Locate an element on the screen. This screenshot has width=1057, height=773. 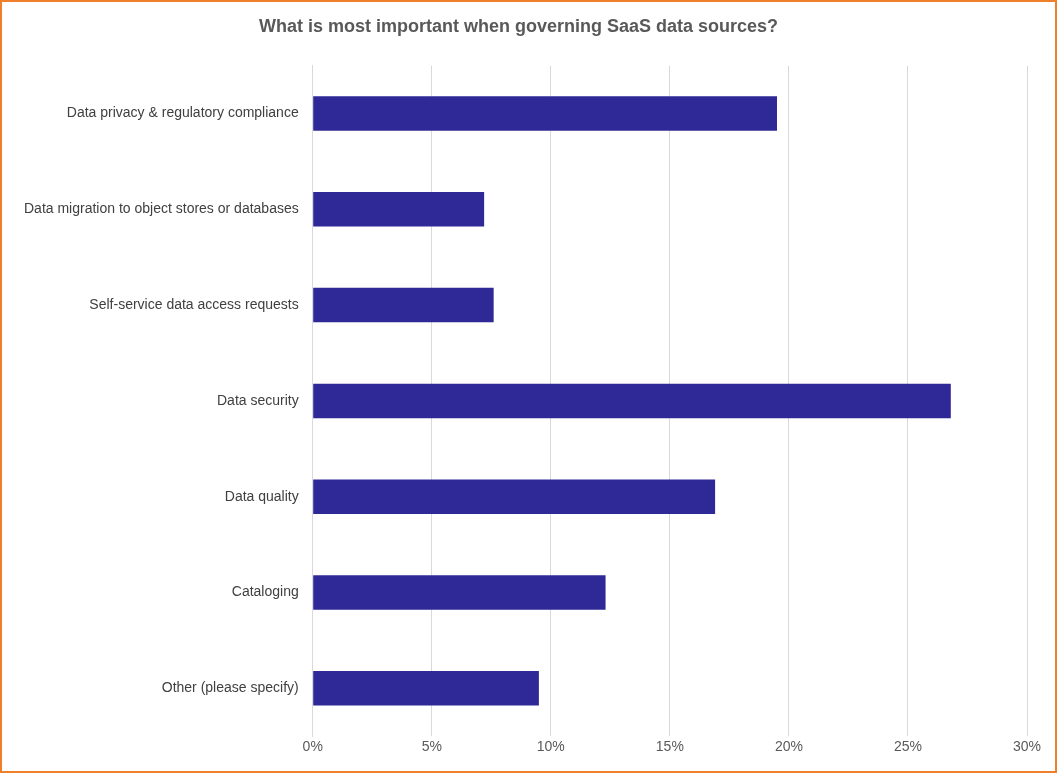
x-tick-label: 10% is located at coordinates (550, 746).